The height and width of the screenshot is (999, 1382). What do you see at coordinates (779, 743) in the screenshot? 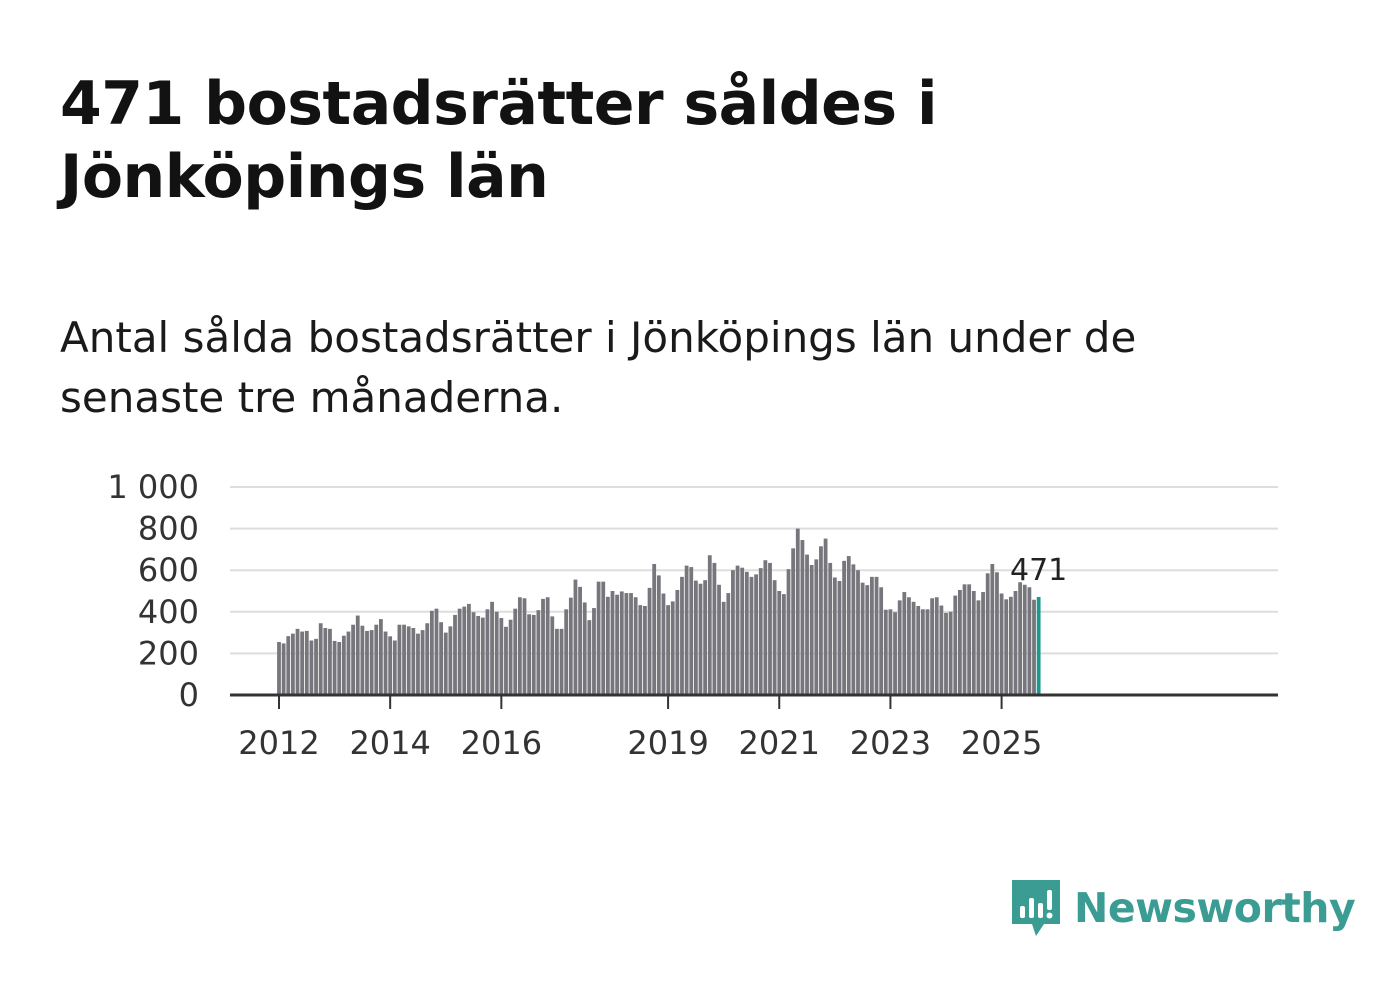
I see `x-tick-label: 2021` at bounding box center [779, 743].